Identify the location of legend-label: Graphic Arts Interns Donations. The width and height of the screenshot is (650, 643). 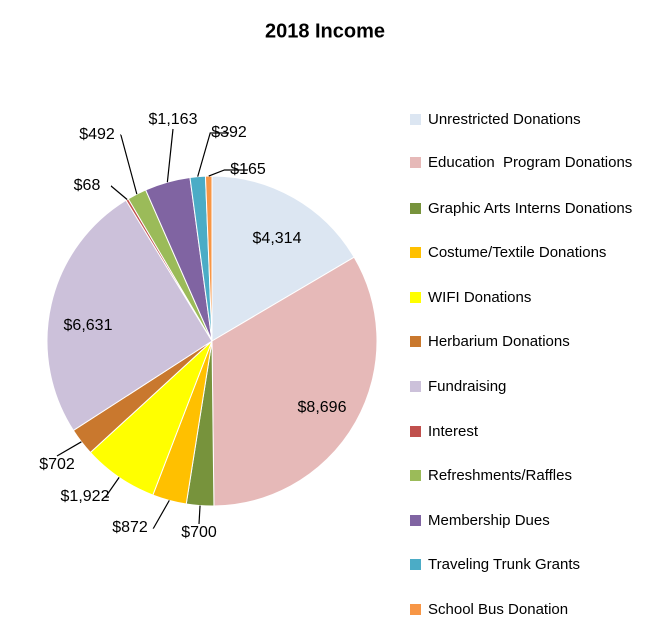
(530, 208).